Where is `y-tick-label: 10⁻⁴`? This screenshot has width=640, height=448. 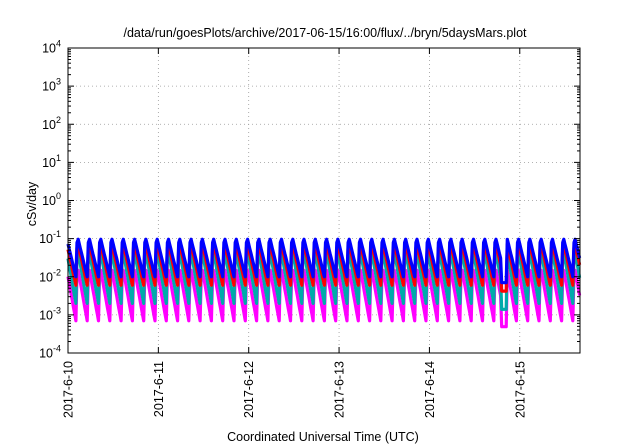 y-tick-label: 10⁻⁴ is located at coordinates (50, 352).